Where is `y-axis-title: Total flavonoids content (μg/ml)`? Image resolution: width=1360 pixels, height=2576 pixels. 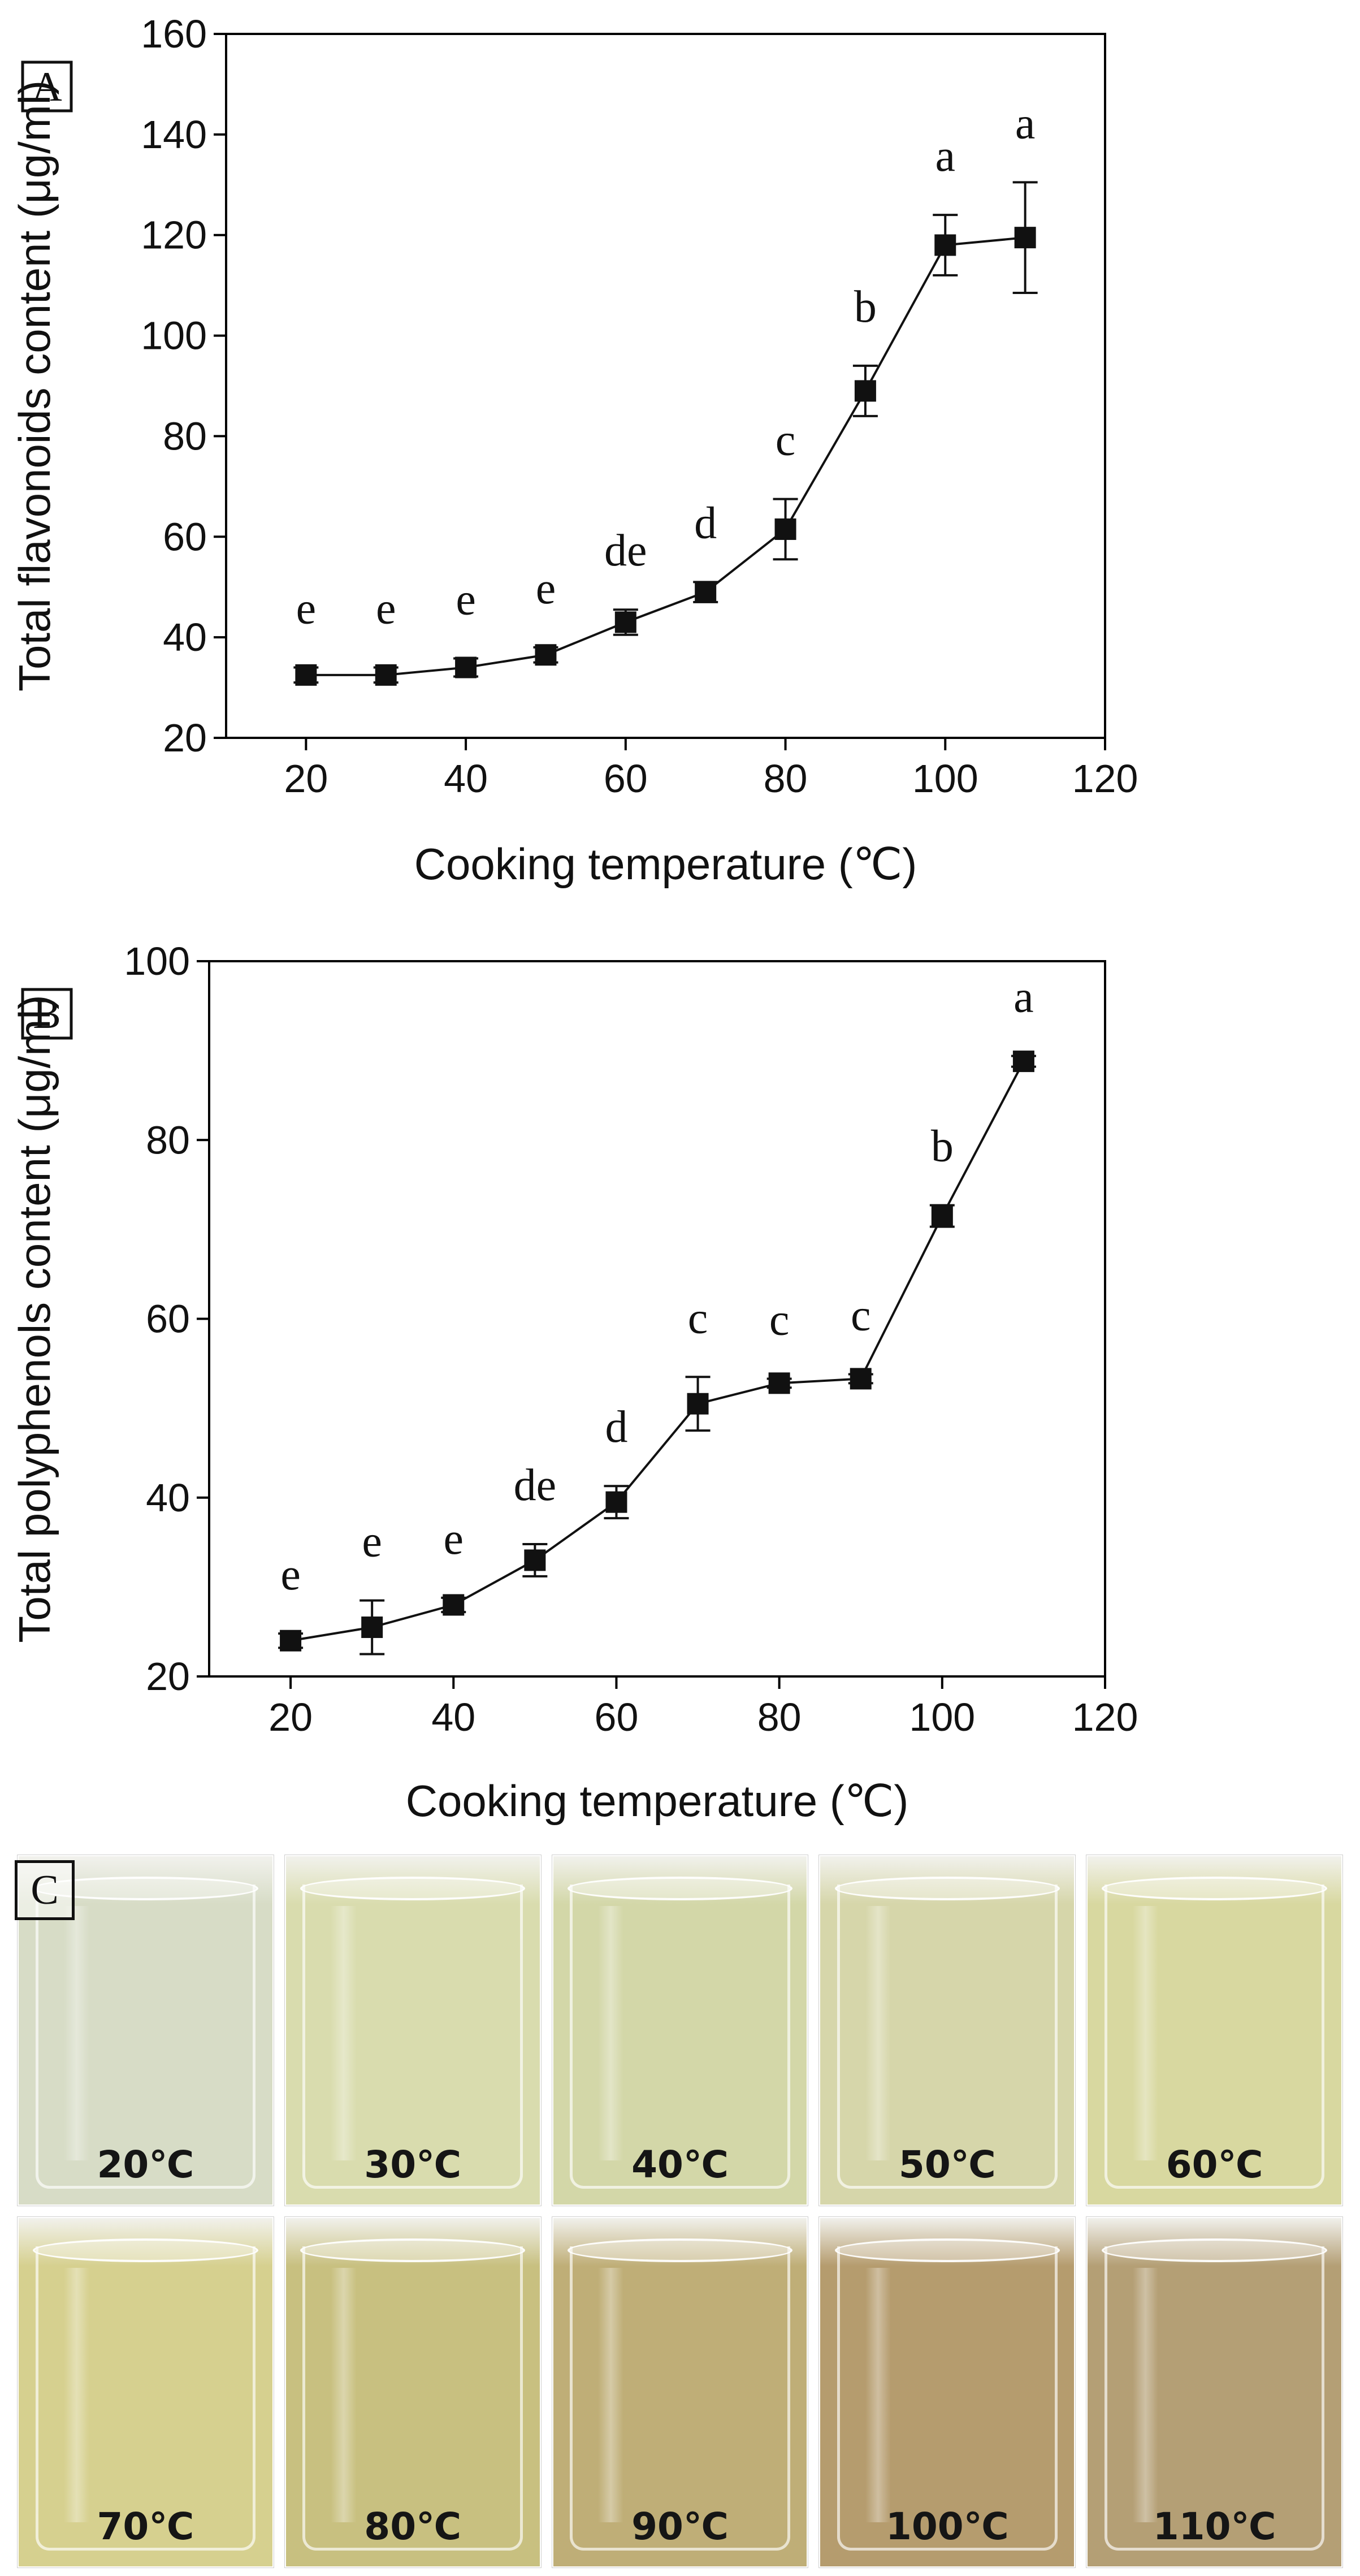
y-axis-title: Total flavonoids content (μg/ml) is located at coordinates (34, 385).